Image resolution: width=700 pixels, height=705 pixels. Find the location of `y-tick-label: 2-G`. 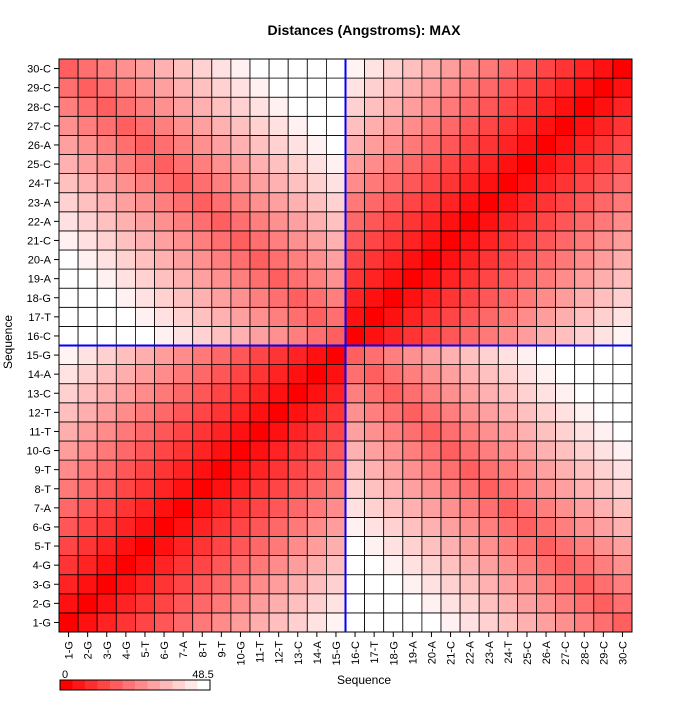

y-tick-label: 2-G is located at coordinates (42, 604).